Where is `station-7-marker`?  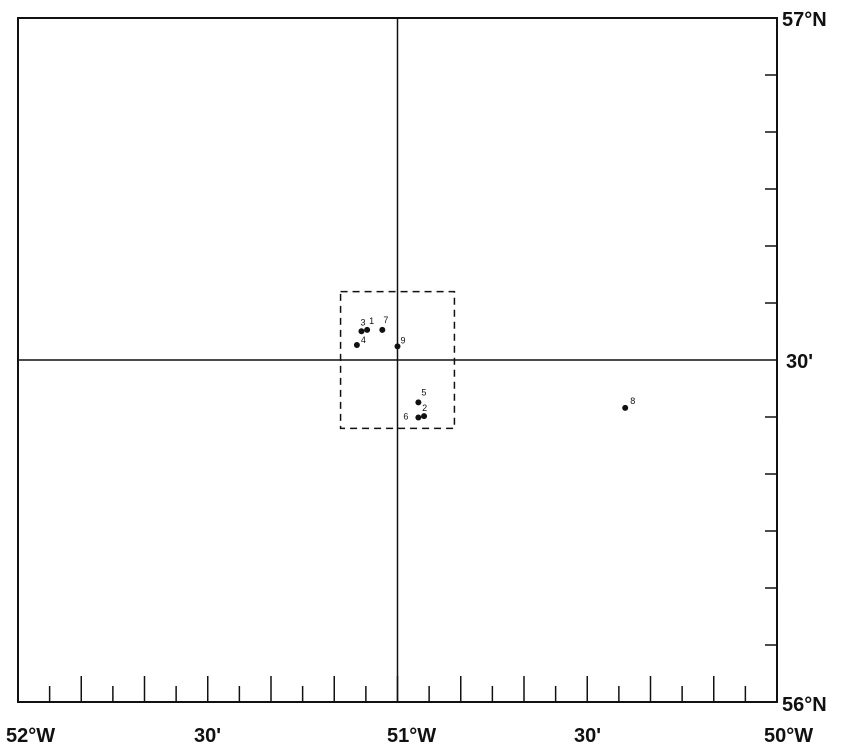
station-7-marker is located at coordinates (382, 329).